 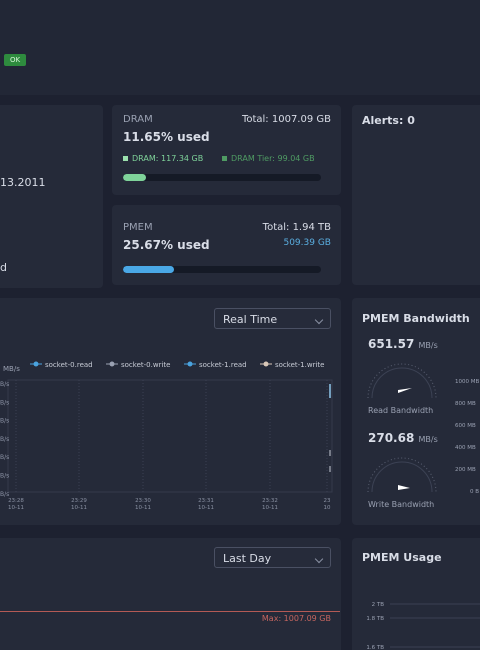 What do you see at coordinates (138, 119) in the screenshot?
I see `dram-title: DRAM` at bounding box center [138, 119].